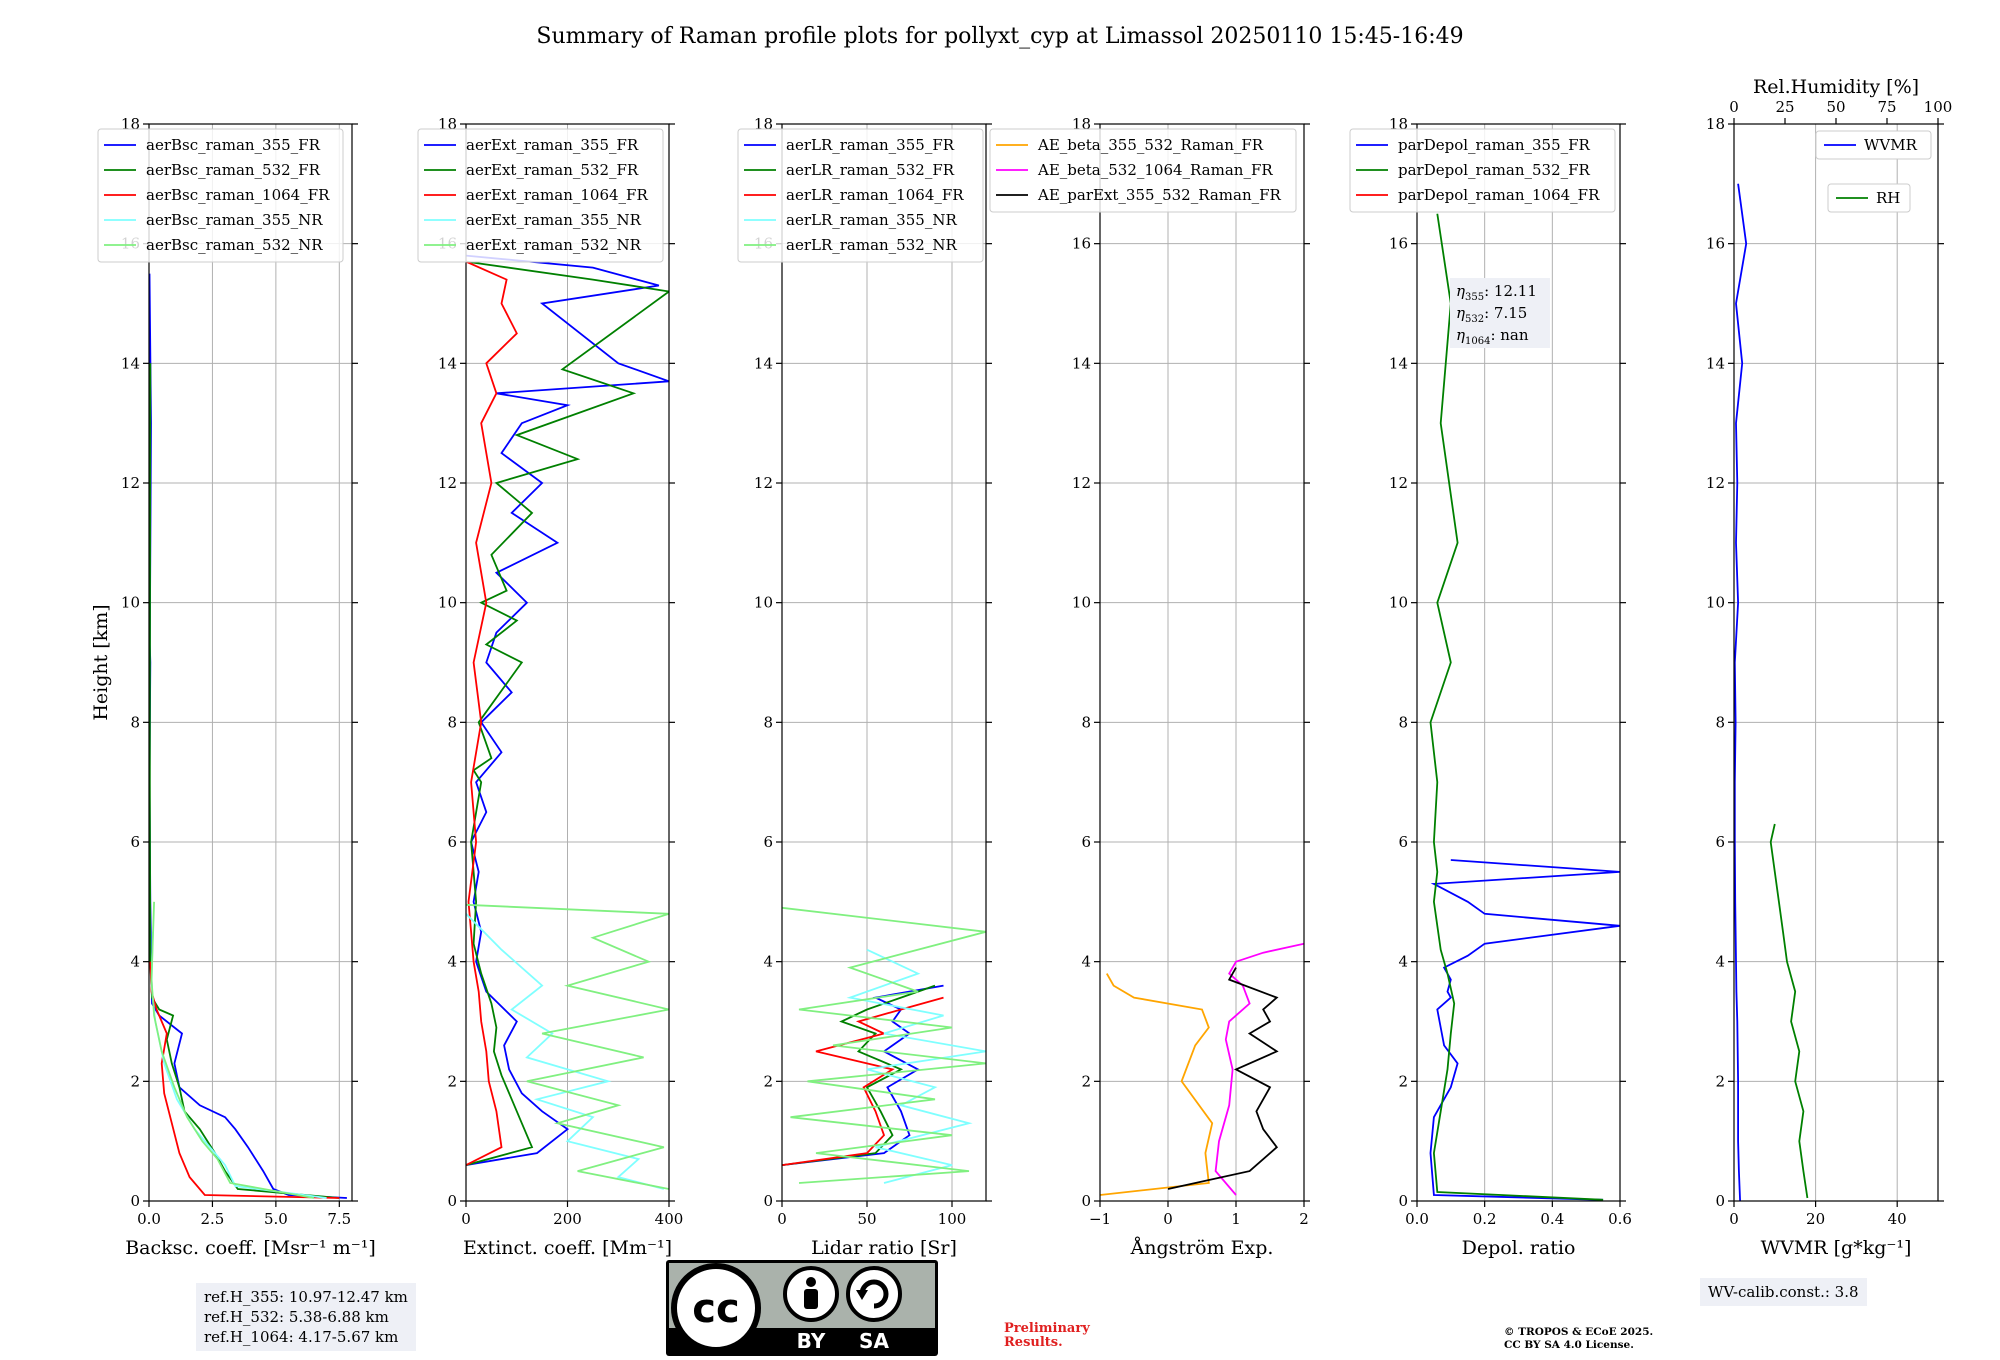 The image size is (2000, 1360). What do you see at coordinates (234, 220) in the screenshot?
I see `legend-label: aerBsc_raman_355_NR` at bounding box center [234, 220].